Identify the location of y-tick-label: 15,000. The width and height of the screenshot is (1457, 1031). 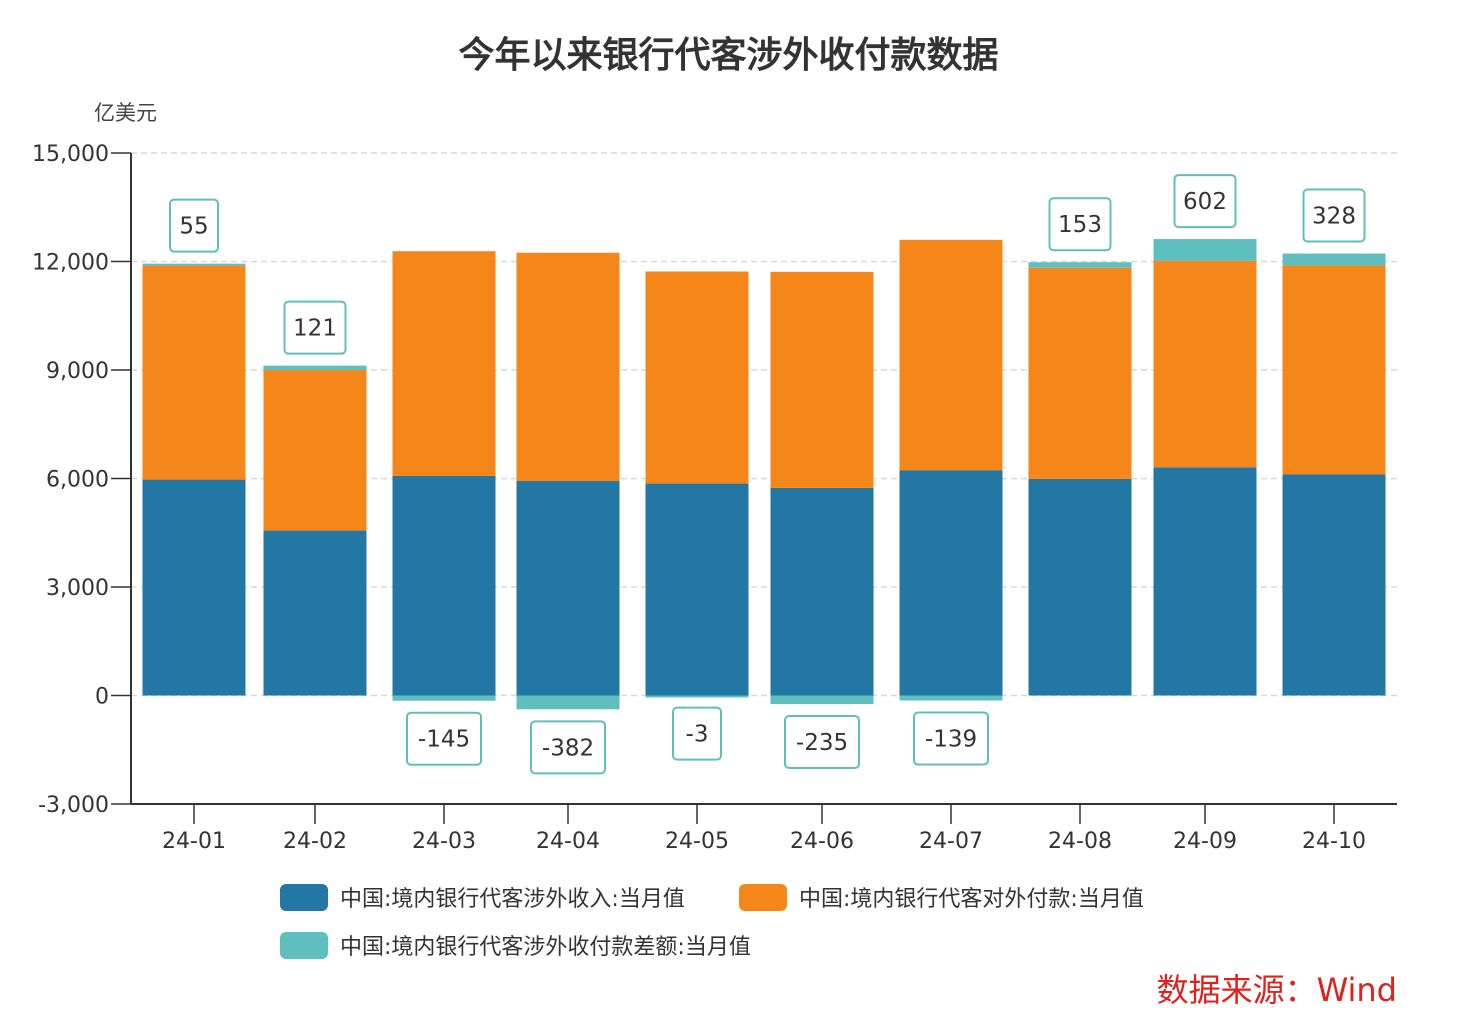
(70, 154).